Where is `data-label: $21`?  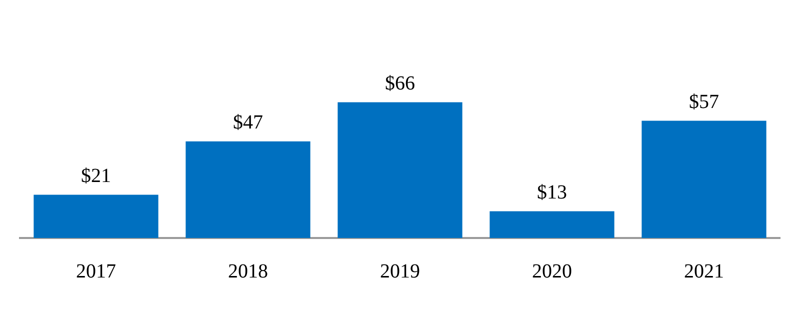
data-label: $21 is located at coordinates (96, 176).